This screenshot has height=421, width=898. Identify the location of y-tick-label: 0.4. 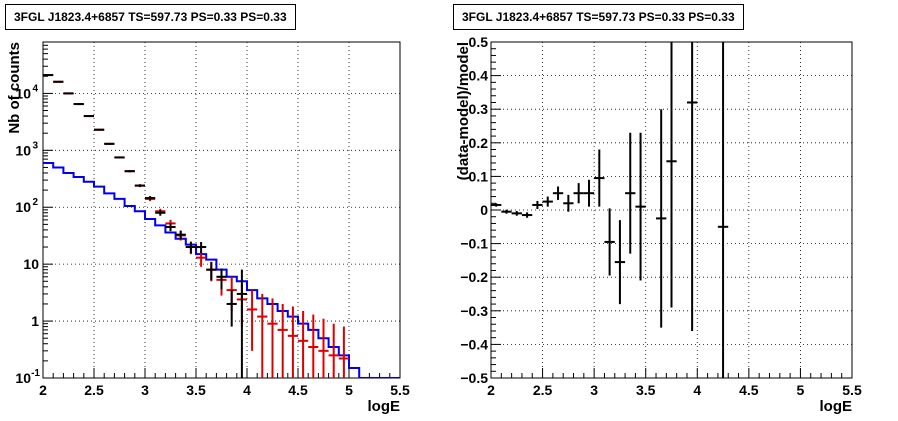
(479, 76).